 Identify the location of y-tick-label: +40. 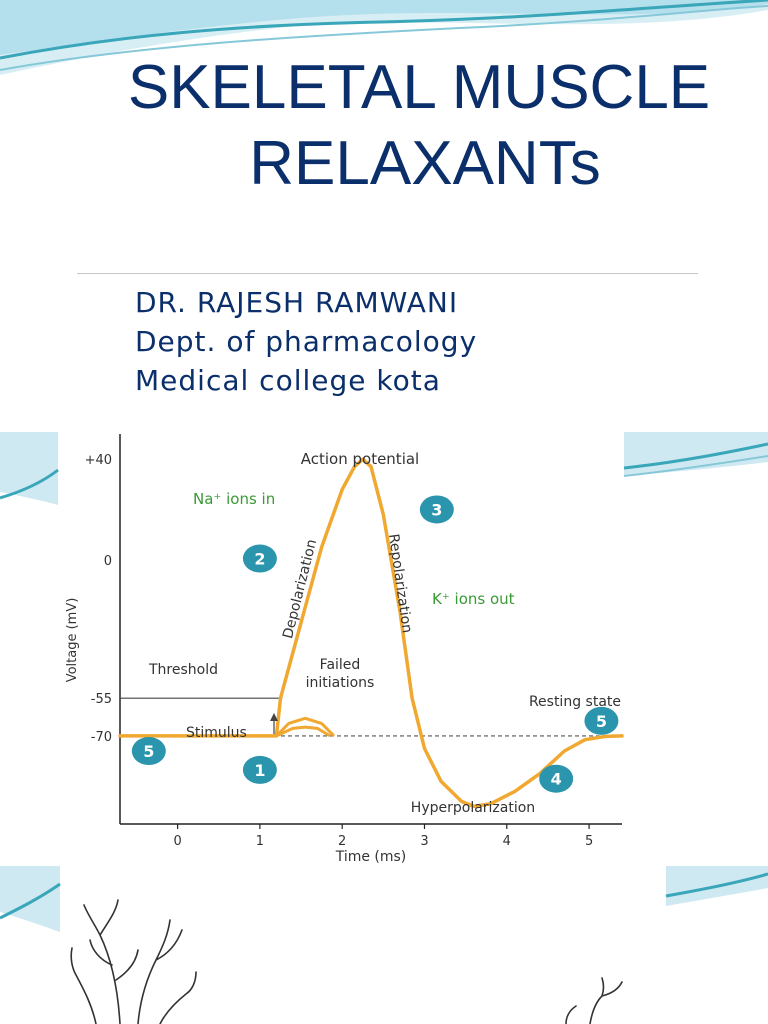
(98, 460).